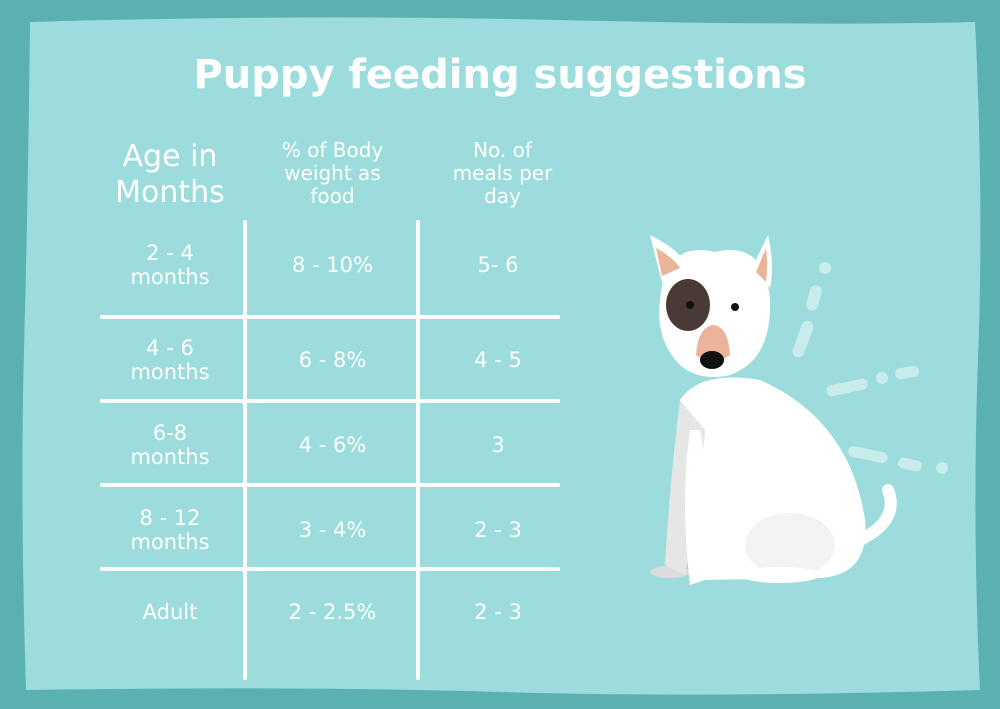 The width and height of the screenshot is (1000, 709). I want to click on header-cell: % of Body weight as food, so click(332, 172).